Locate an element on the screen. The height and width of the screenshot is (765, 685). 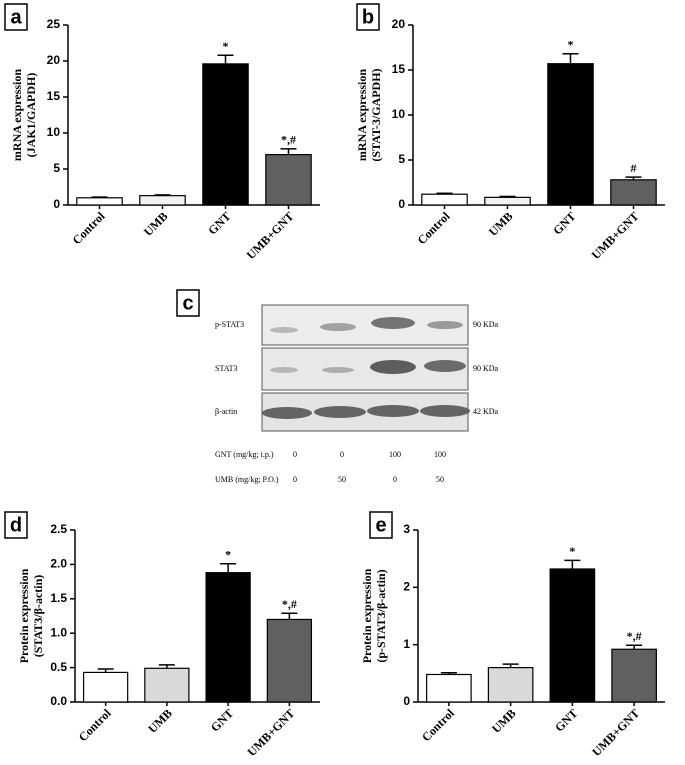
y-tick-label: 0.5 is located at coordinates (58, 667).